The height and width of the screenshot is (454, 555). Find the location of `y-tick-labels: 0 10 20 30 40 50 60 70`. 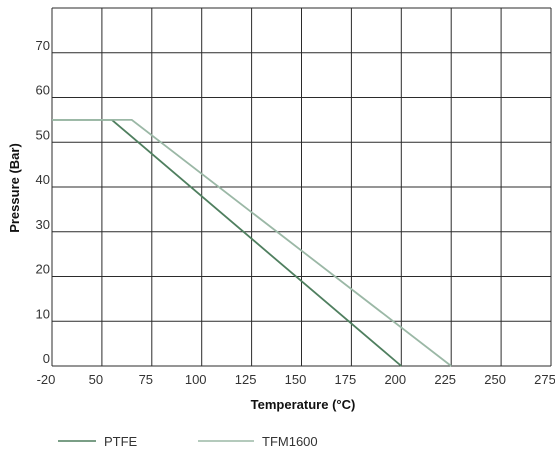

y-tick-labels: 0 10 20 30 40 50 60 70 is located at coordinates (43, 202).